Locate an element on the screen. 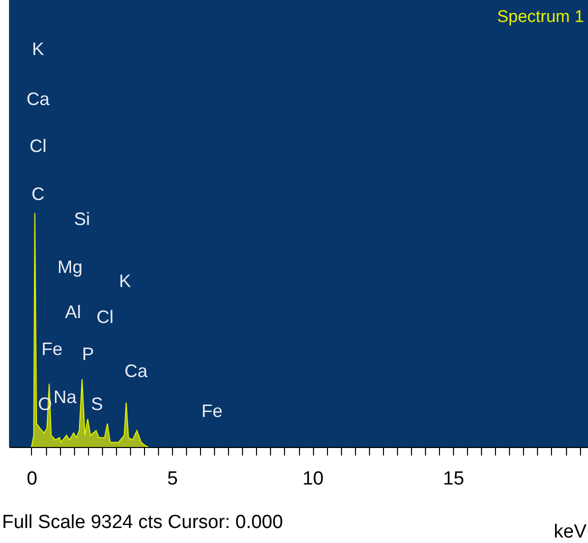  annotation: S is located at coordinates (97, 404).